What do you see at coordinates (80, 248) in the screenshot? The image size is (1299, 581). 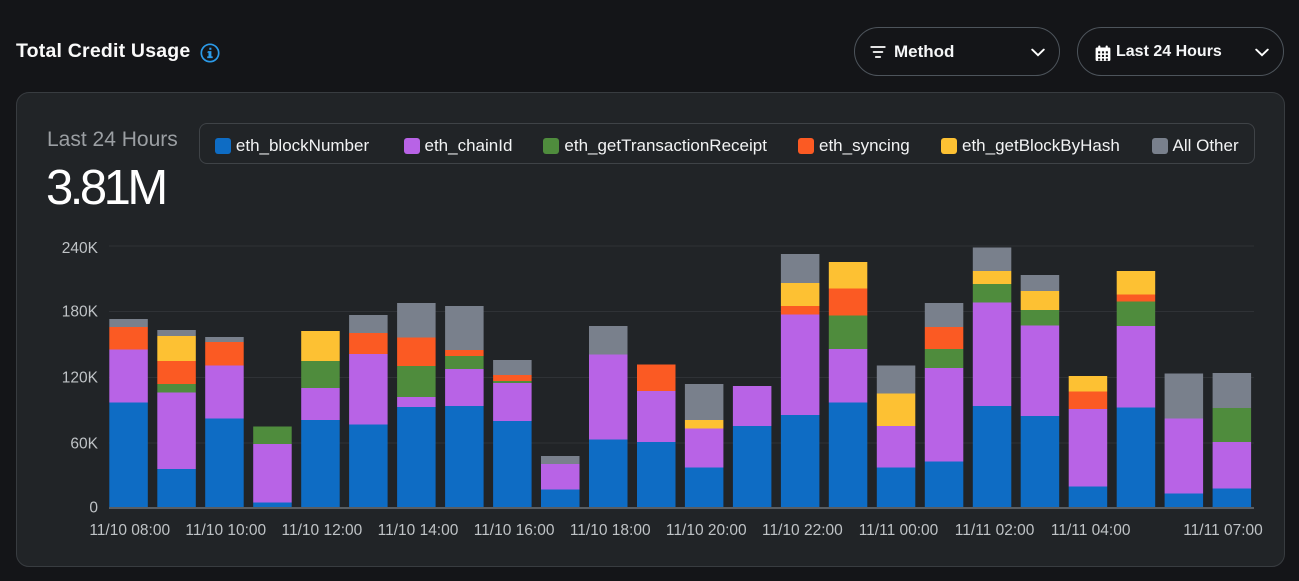 I see `svg-text: 240K` at bounding box center [80, 248].